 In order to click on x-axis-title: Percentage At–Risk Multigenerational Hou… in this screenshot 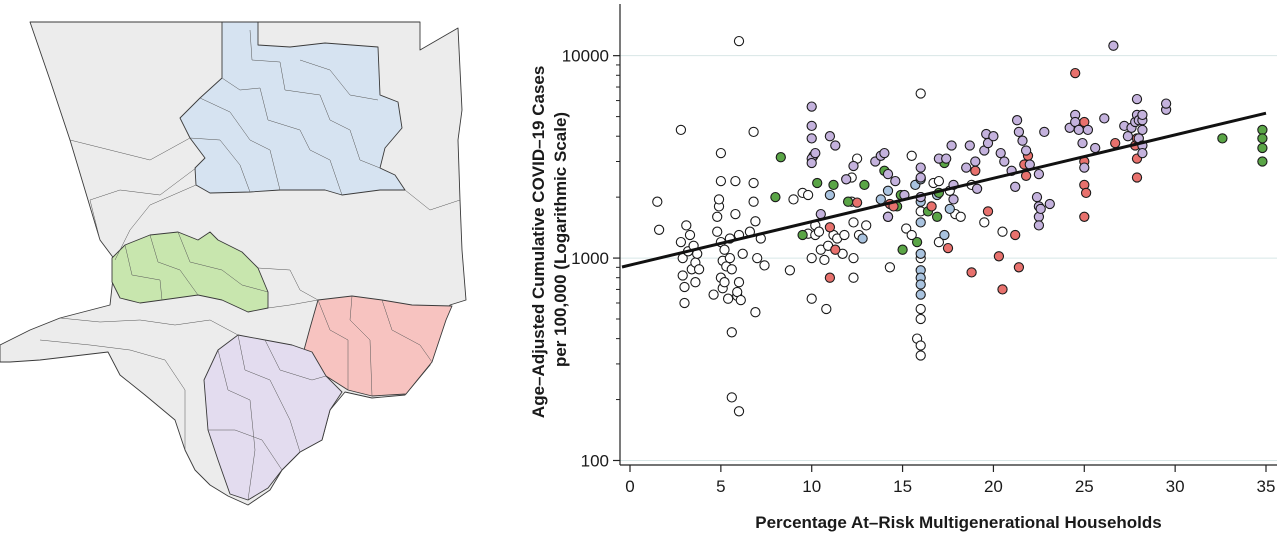, I will do `click(958, 522)`.